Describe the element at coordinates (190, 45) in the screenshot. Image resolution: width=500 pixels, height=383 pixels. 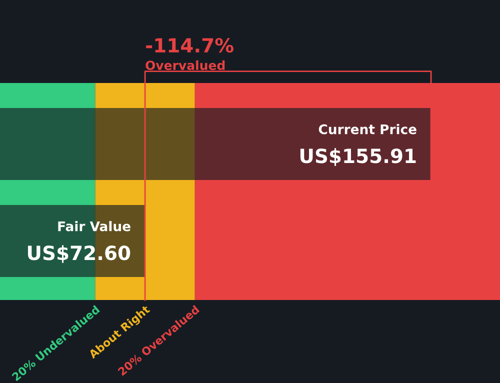
I see `text: -114.7%` at that location.